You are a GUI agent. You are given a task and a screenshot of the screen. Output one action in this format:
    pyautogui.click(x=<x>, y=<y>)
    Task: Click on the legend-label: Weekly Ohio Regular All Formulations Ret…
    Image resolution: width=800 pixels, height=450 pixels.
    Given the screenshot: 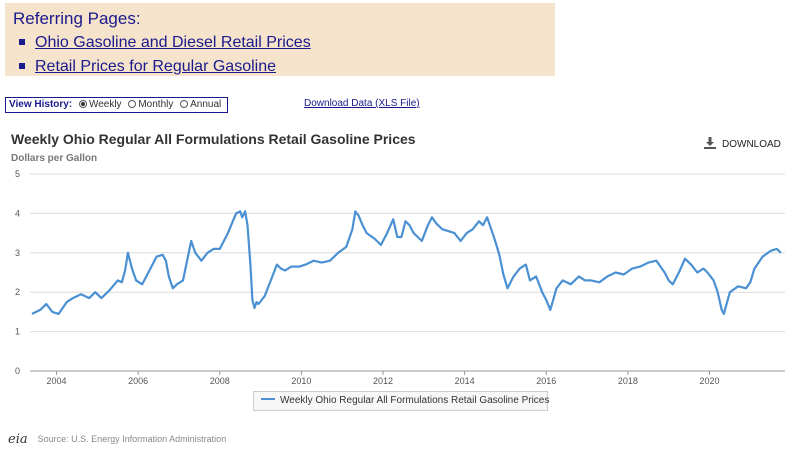 What is the action you would take?
    pyautogui.click(x=415, y=400)
    